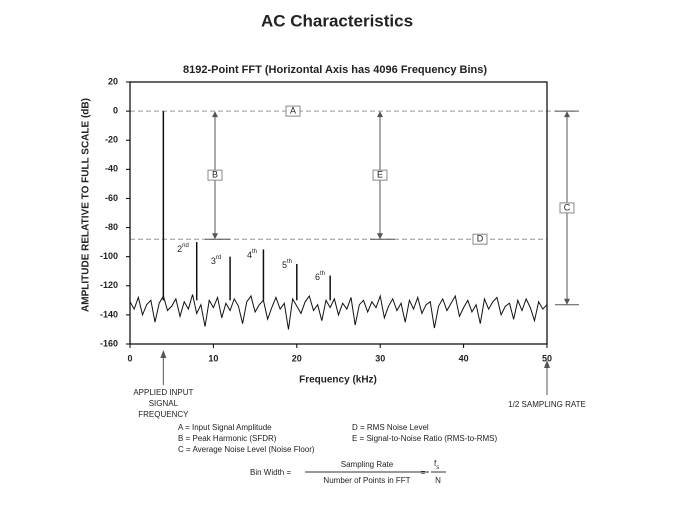  I want to click on y-axis-label: AMPLITUDE RELATIVE TO FULL SCALE (dB), so click(86, 205).